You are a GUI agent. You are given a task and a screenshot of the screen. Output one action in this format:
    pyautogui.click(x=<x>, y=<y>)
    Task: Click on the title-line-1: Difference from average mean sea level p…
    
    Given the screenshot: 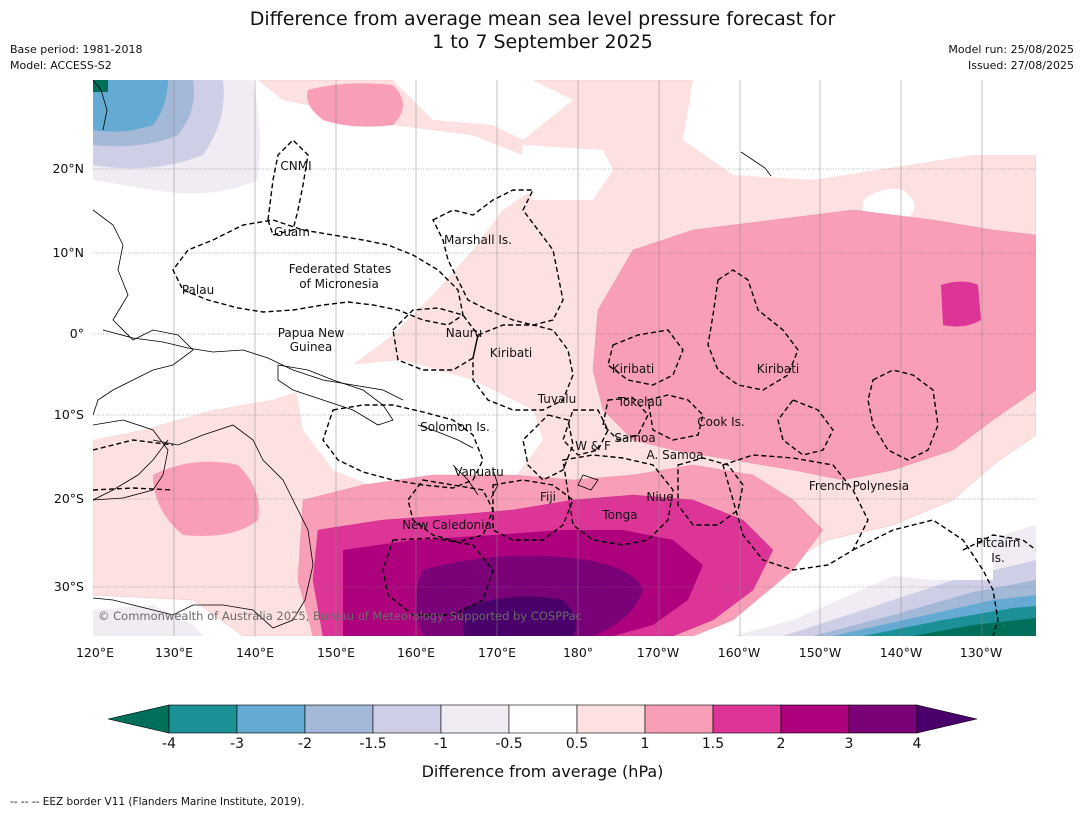 What is the action you would take?
    pyautogui.click(x=542, y=19)
    